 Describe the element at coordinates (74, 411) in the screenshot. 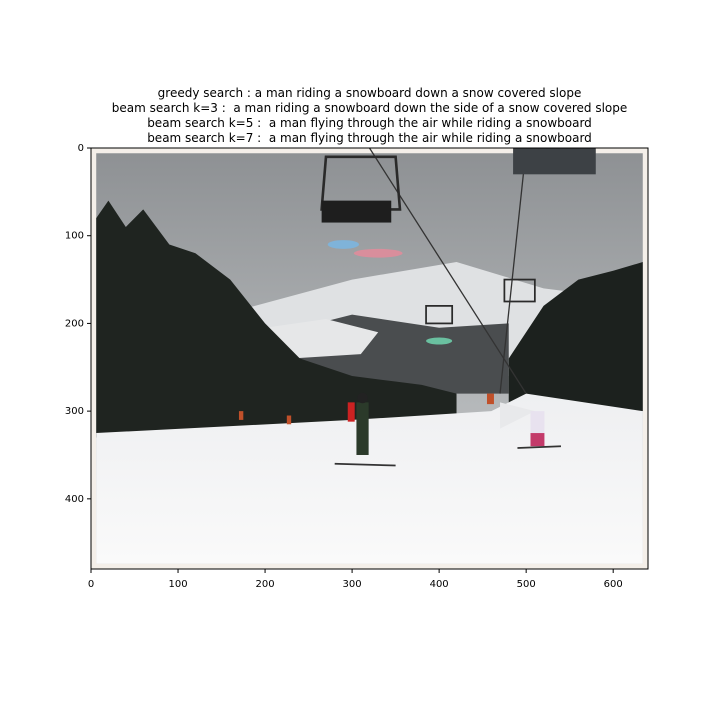

I see `y-tick-label: 300` at that location.